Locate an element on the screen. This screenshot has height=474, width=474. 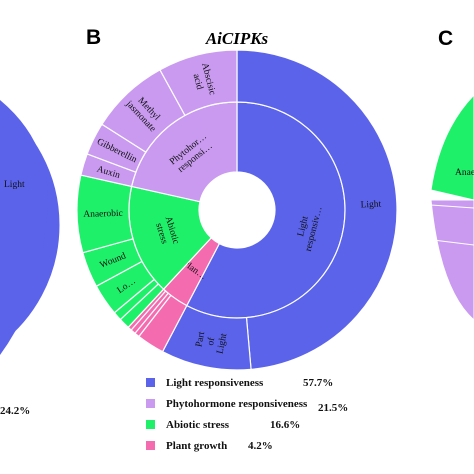
outer-label: Light is located at coordinates (370, 205).